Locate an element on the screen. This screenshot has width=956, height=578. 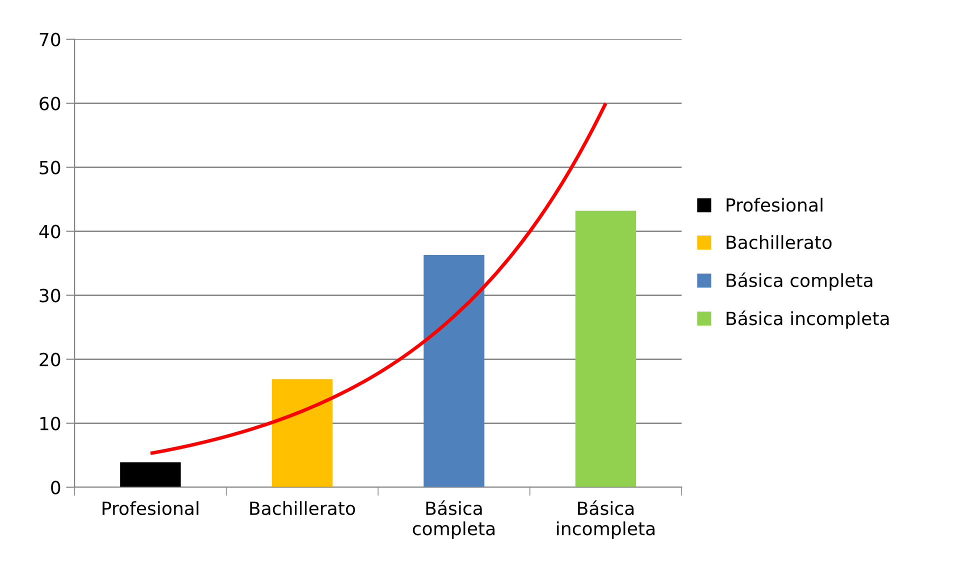
y-tick-label: 20 is located at coordinates (50, 359).